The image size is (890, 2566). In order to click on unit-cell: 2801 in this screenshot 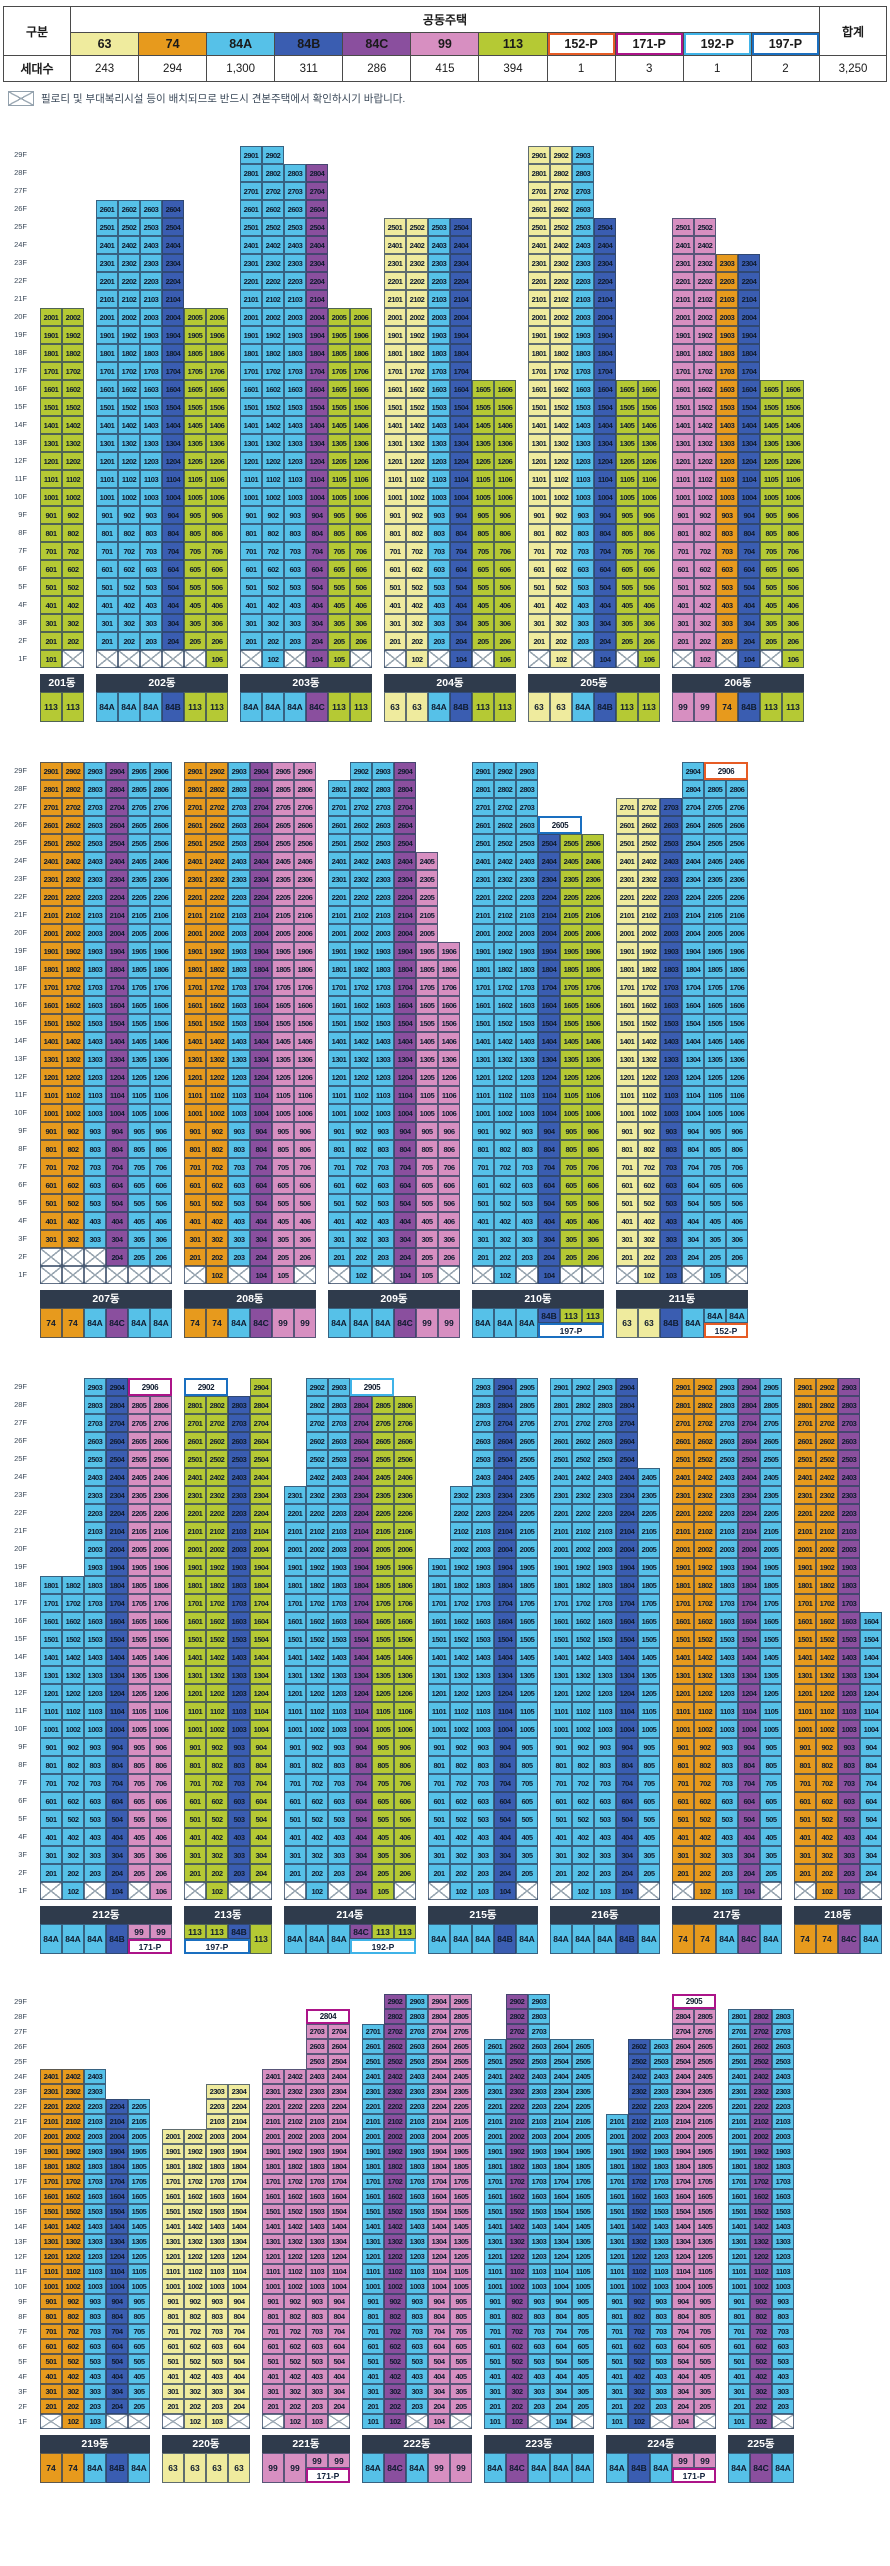, I will do `click(539, 173)`.